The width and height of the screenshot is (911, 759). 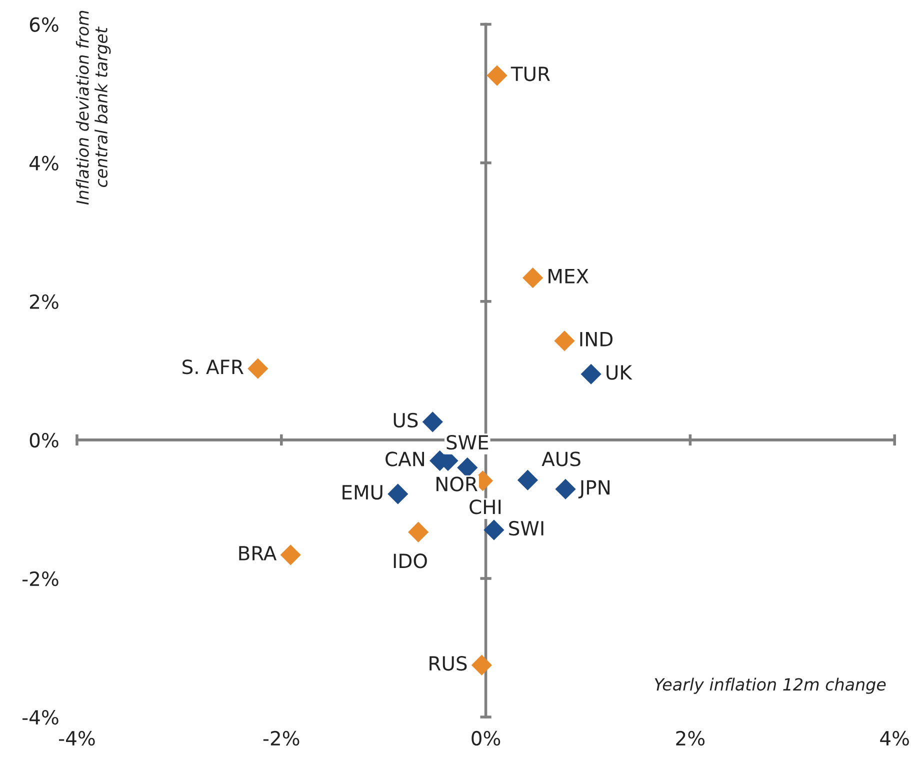 What do you see at coordinates (526, 528) in the screenshot?
I see `annotation: SWI` at bounding box center [526, 528].